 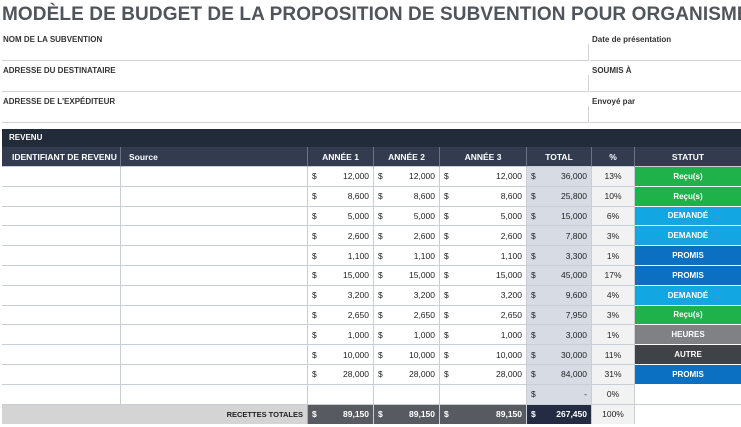 What do you see at coordinates (483, 295) in the screenshot?
I see `year3-cell: $3,200` at bounding box center [483, 295].